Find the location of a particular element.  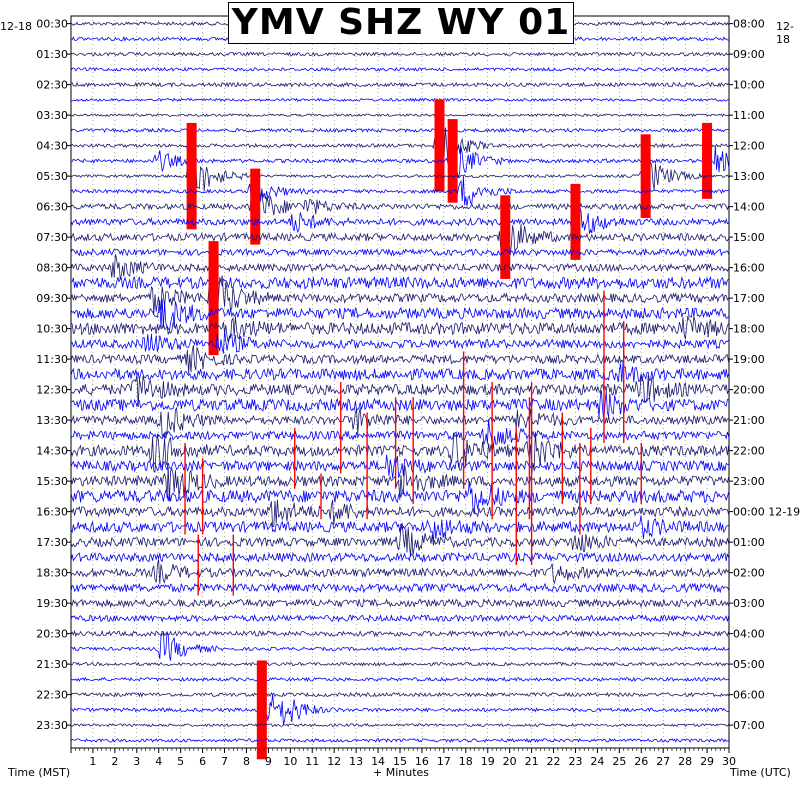

x-tick-label: 17 is located at coordinates (444, 761).